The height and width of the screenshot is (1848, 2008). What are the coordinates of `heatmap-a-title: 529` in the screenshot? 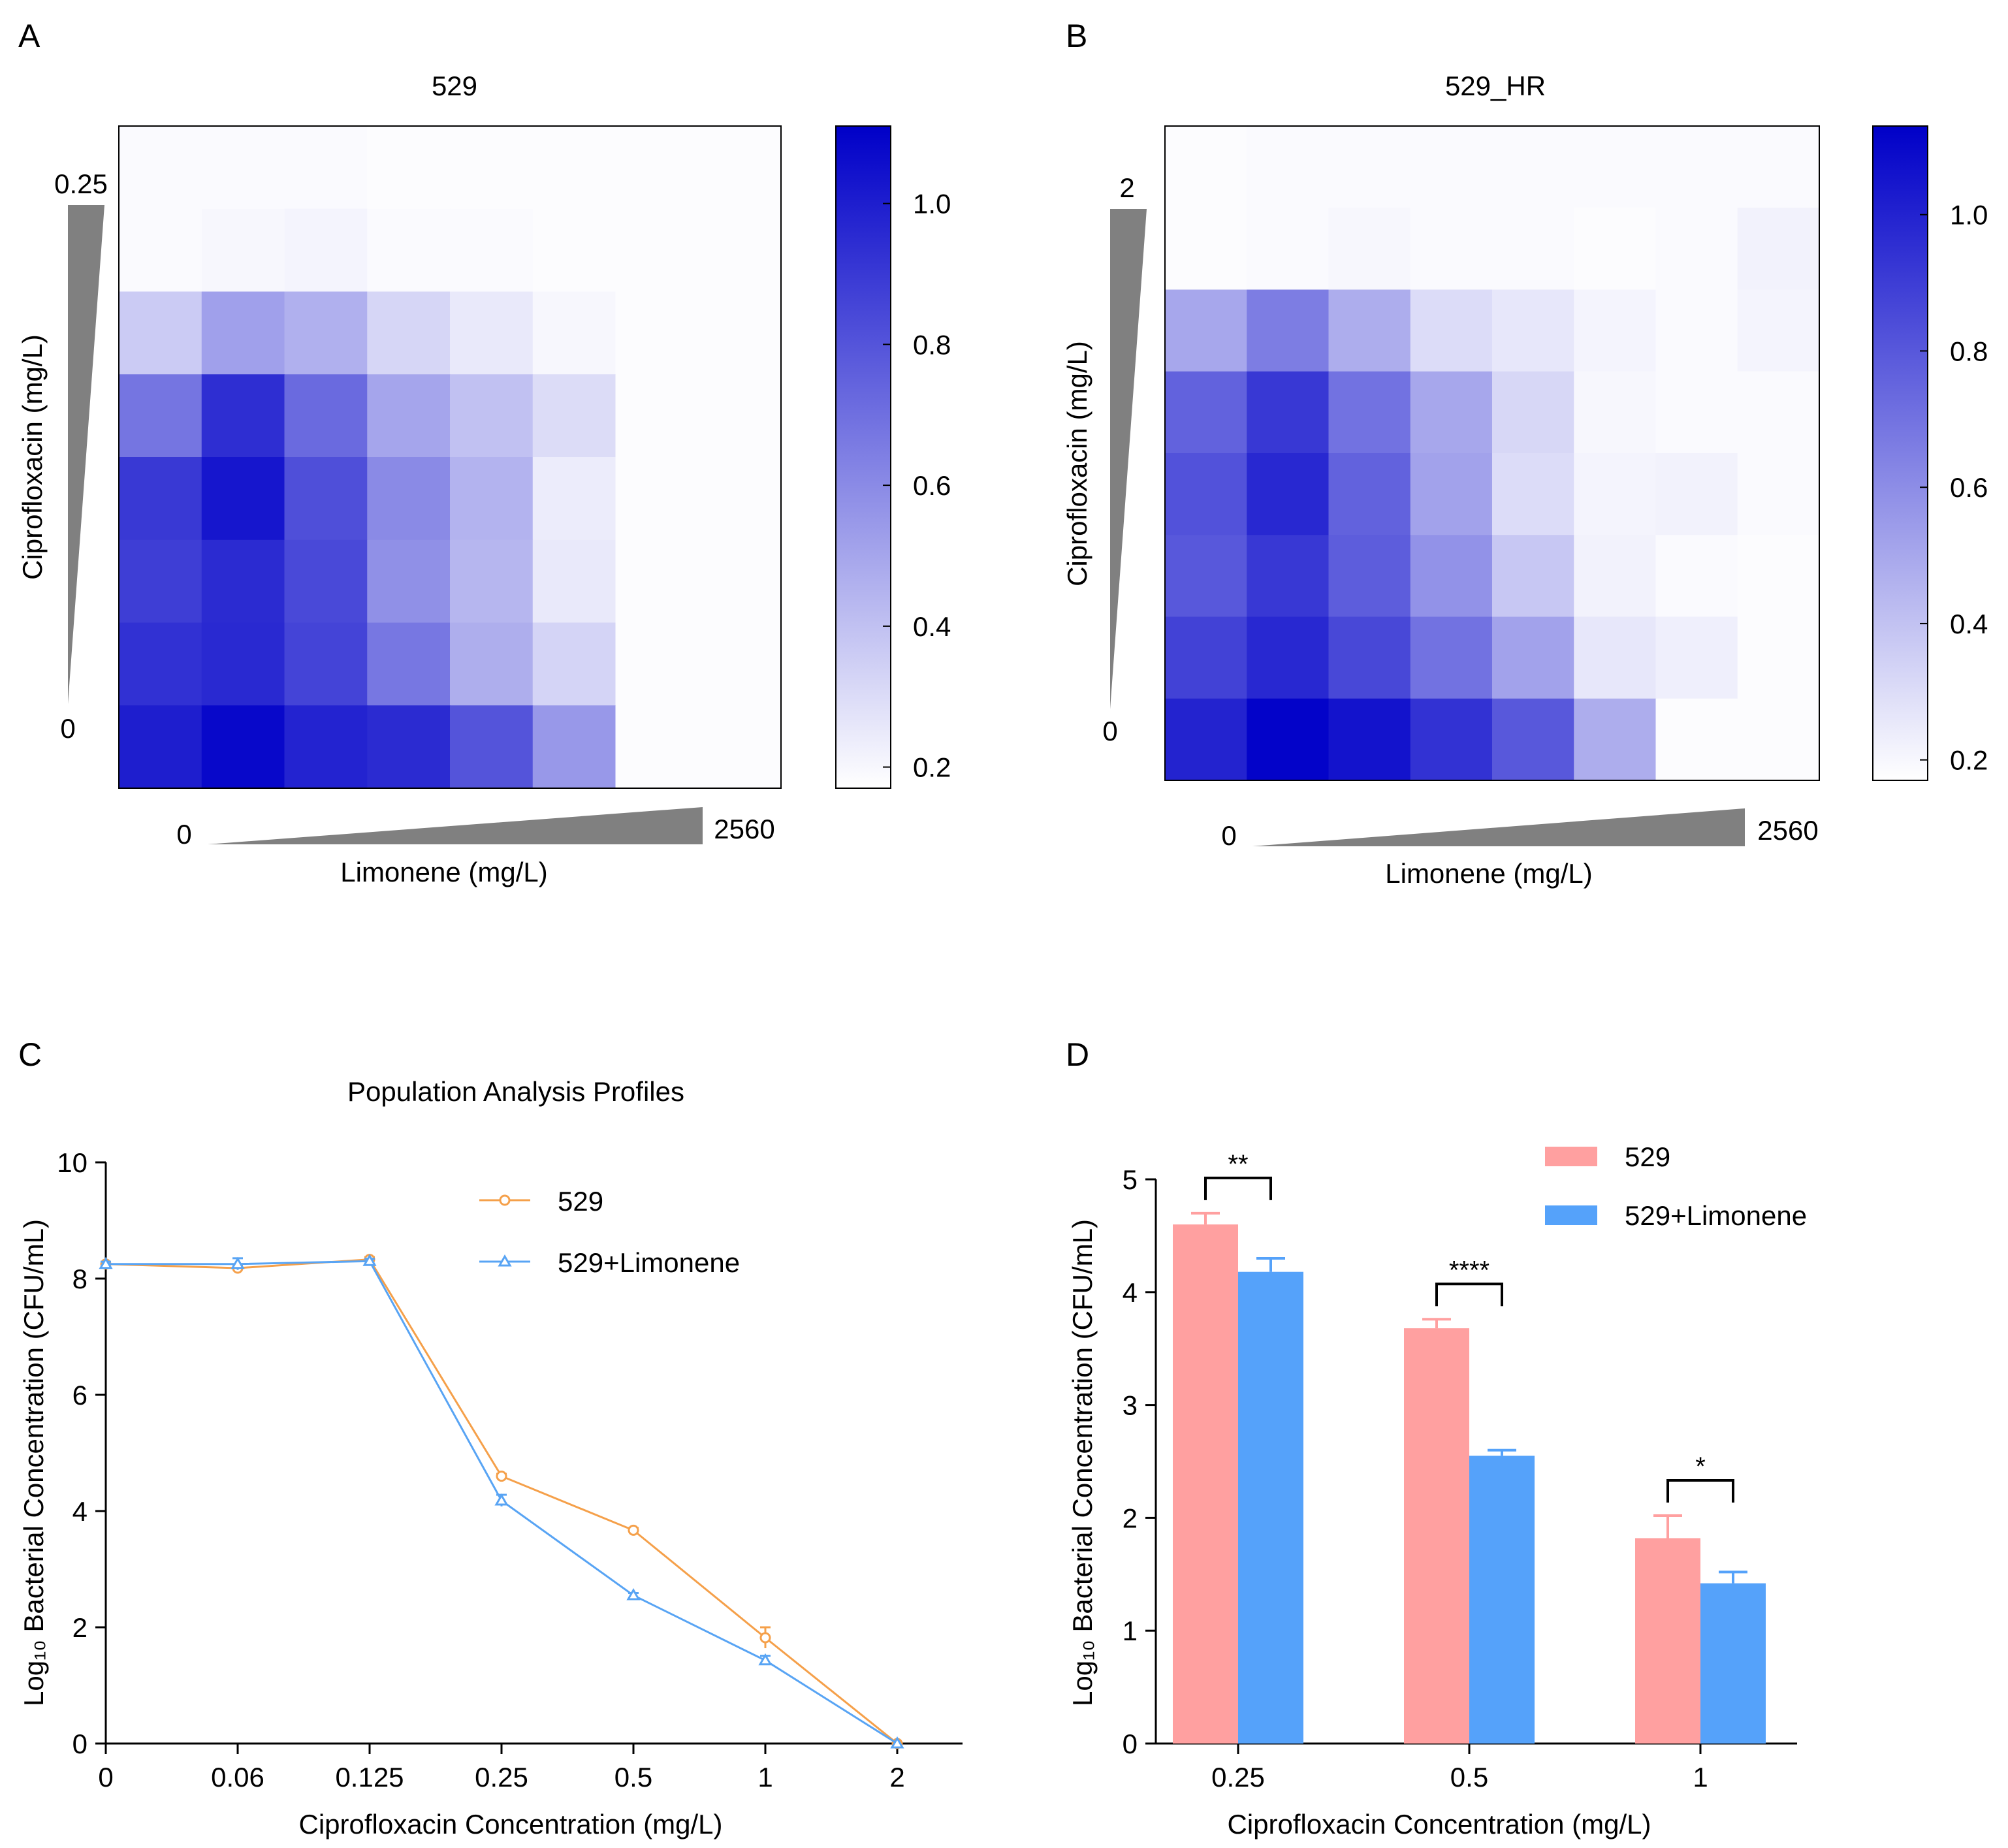 It's located at (454, 86).